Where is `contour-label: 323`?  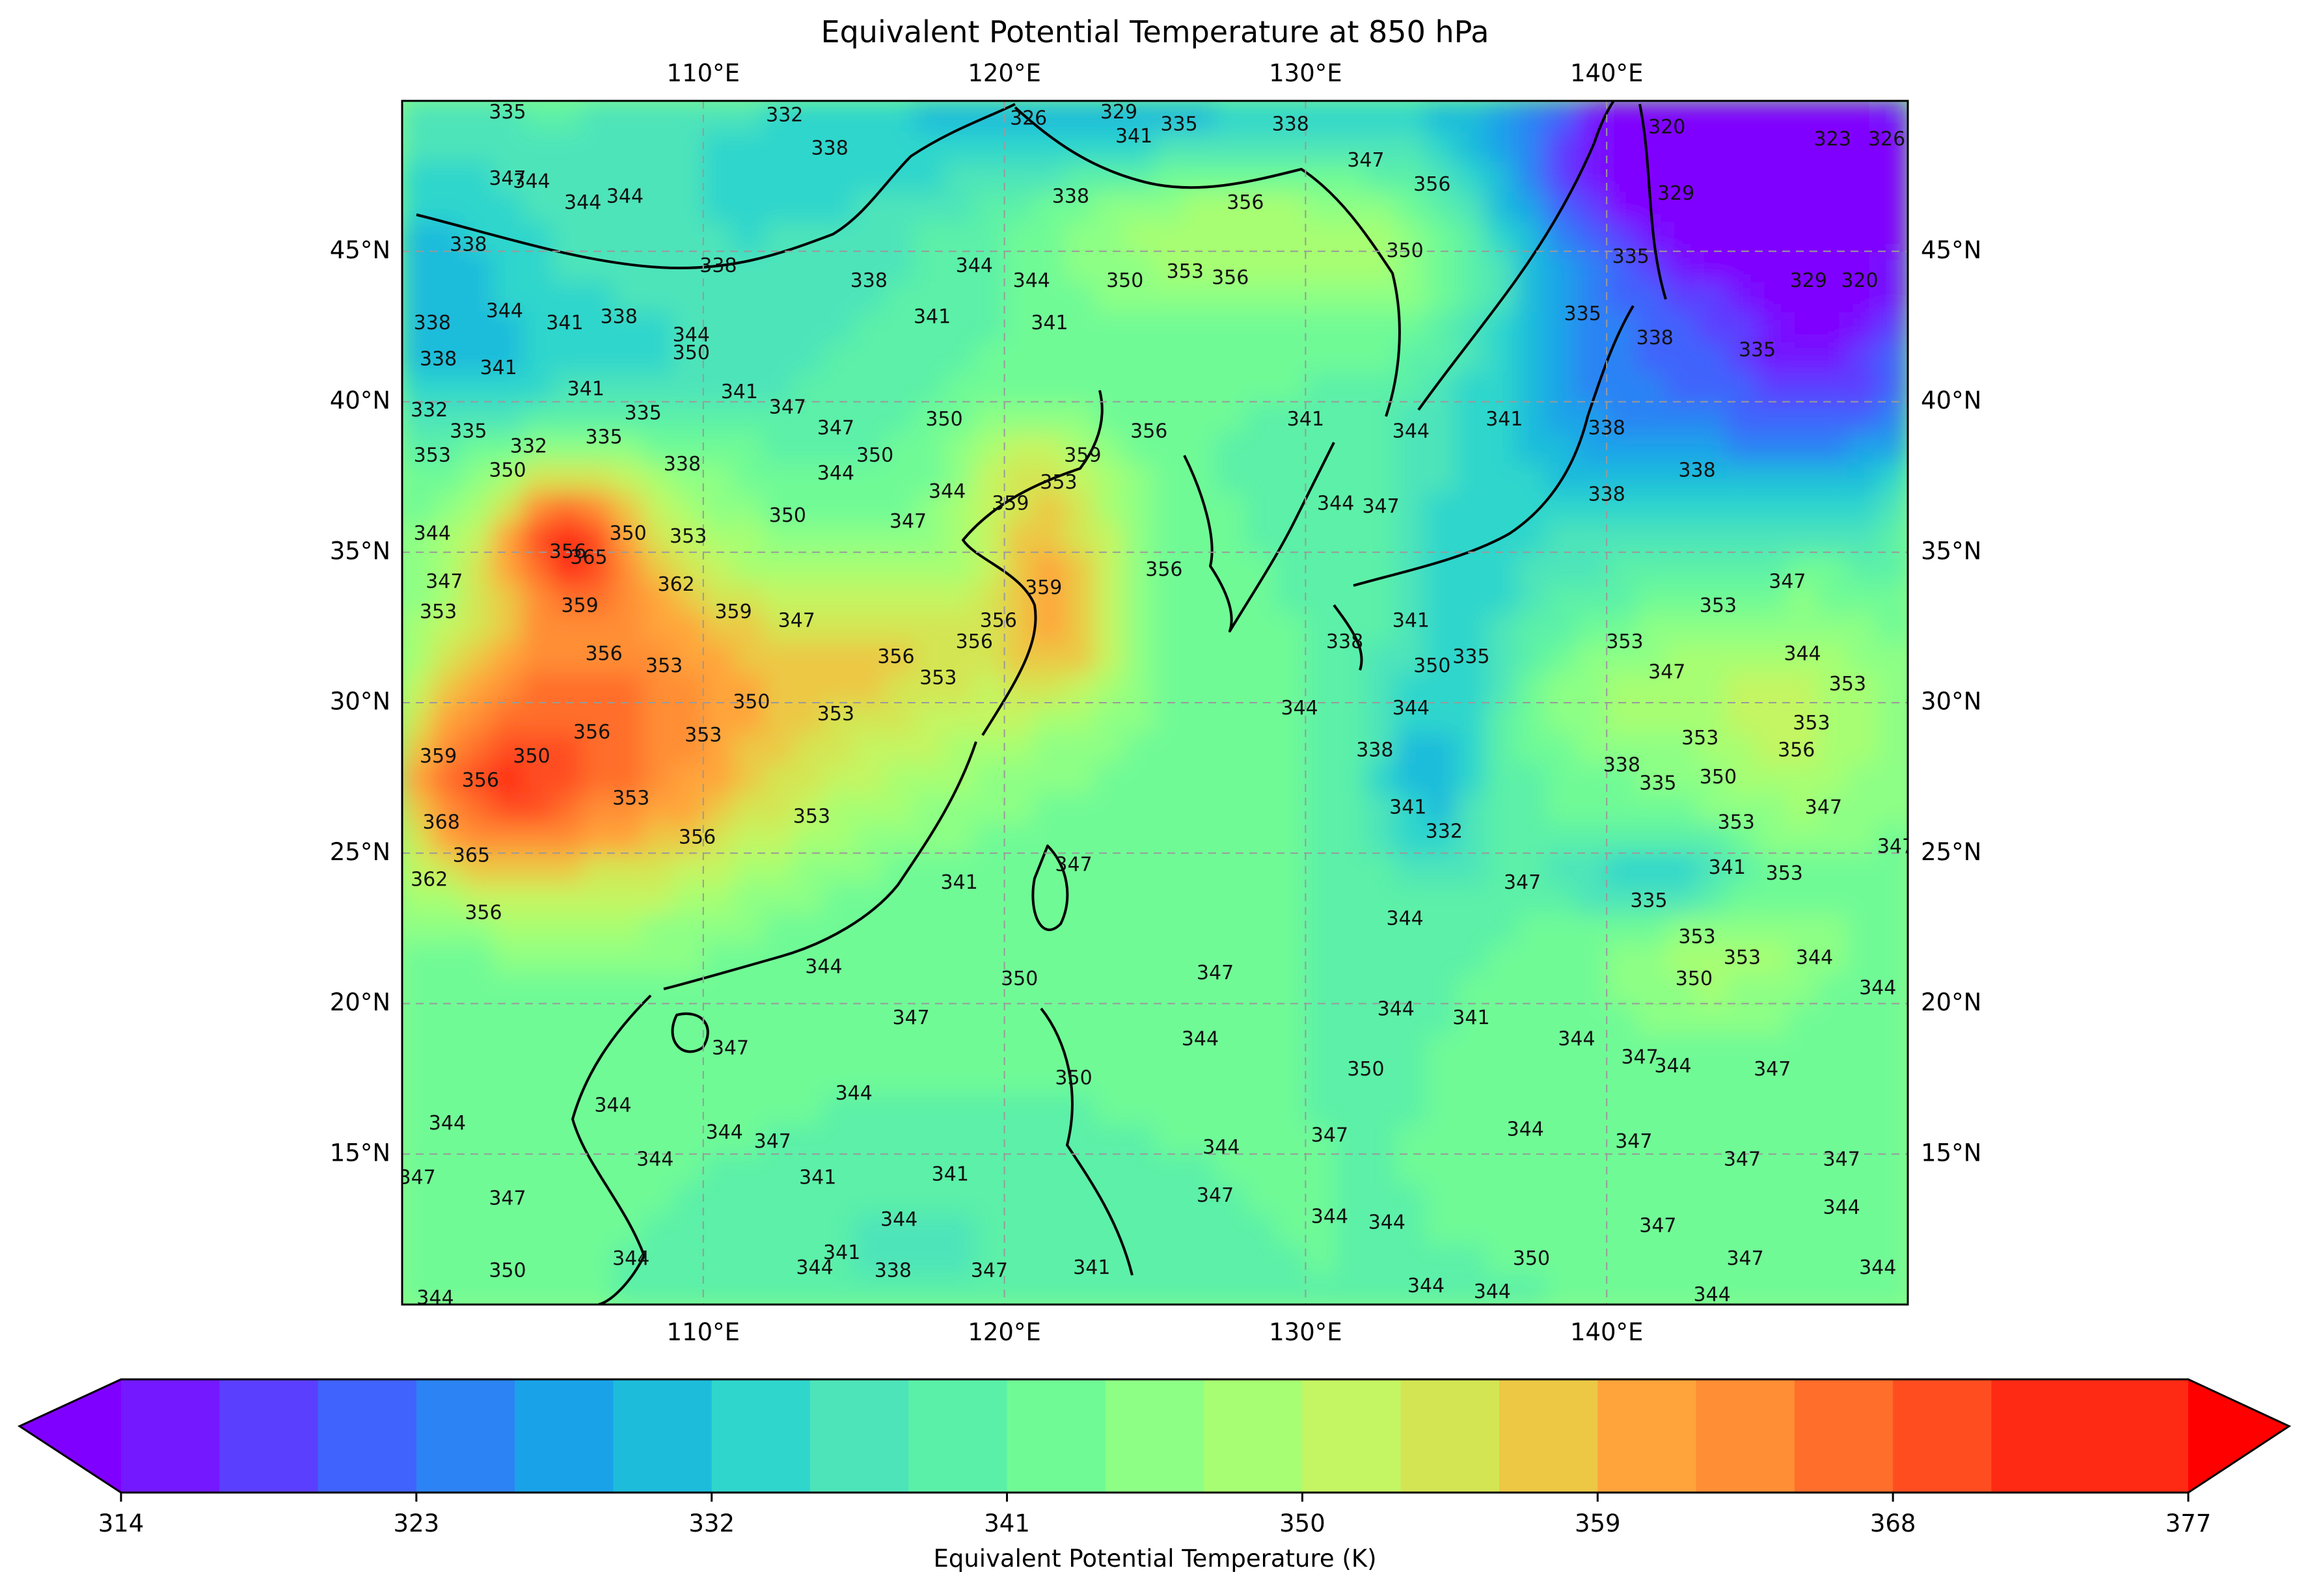 contour-label: 323 is located at coordinates (1832, 139).